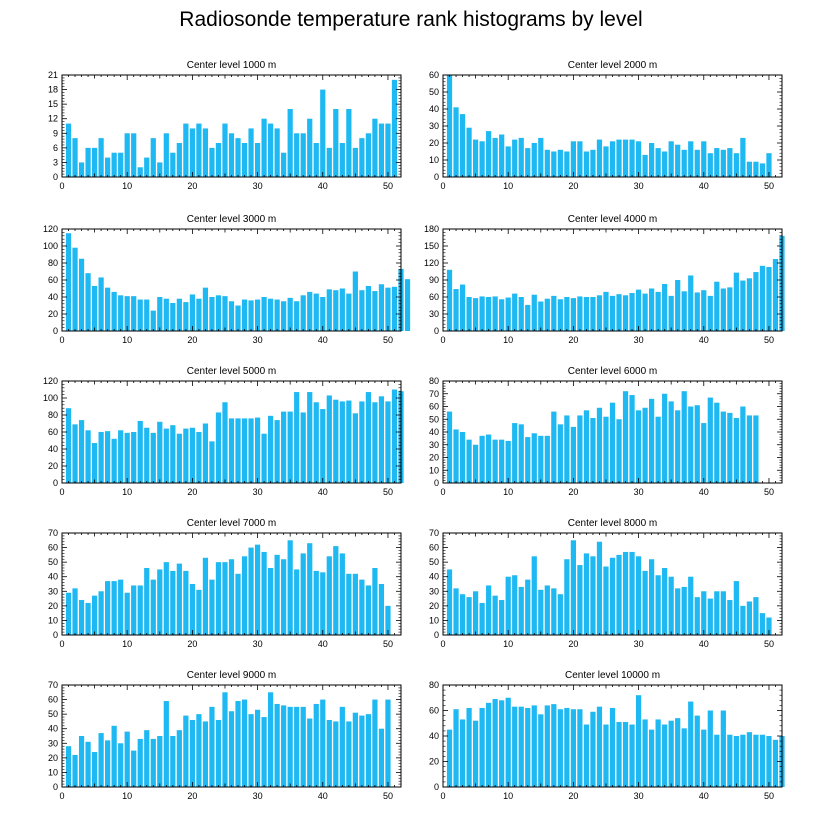 The image size is (822, 824). Describe the element at coordinates (434, 143) in the screenshot. I see `y-tick-label: 20` at that location.